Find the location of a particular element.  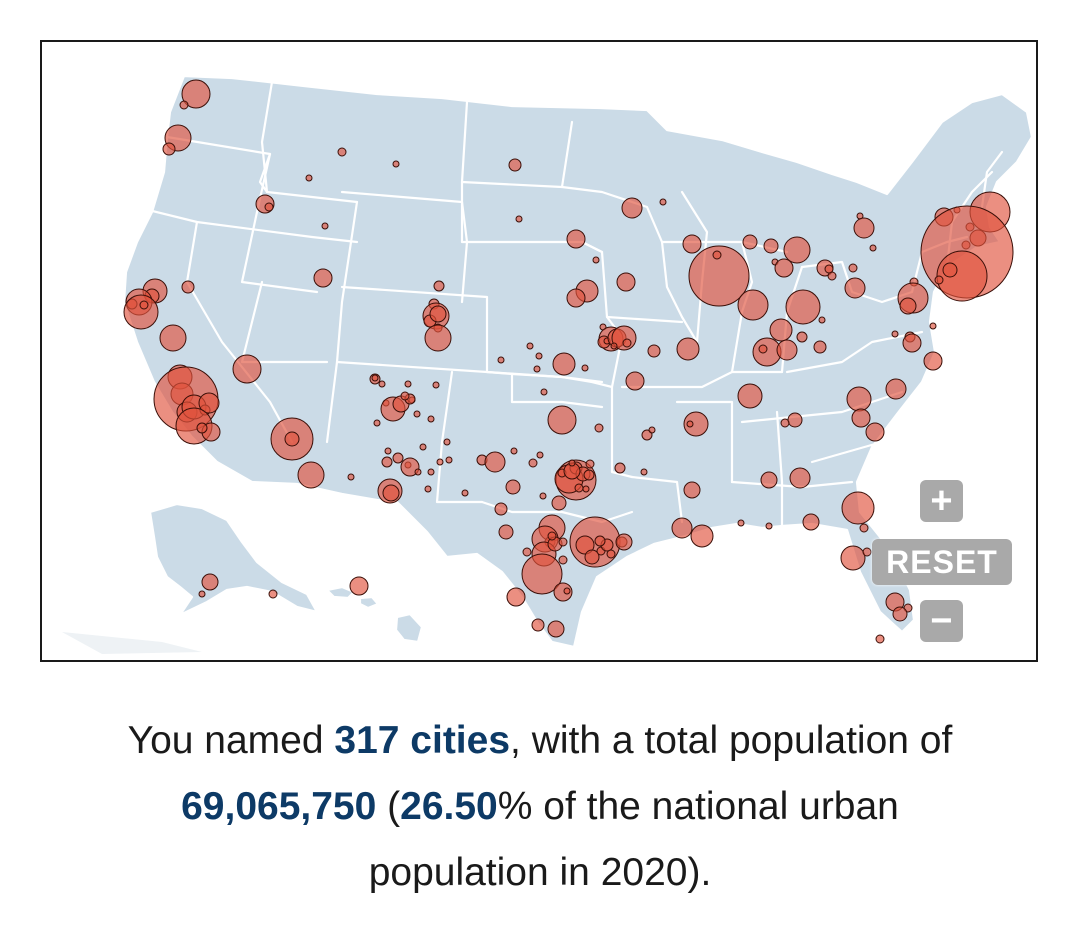

reset-button: RESET is located at coordinates (942, 562).